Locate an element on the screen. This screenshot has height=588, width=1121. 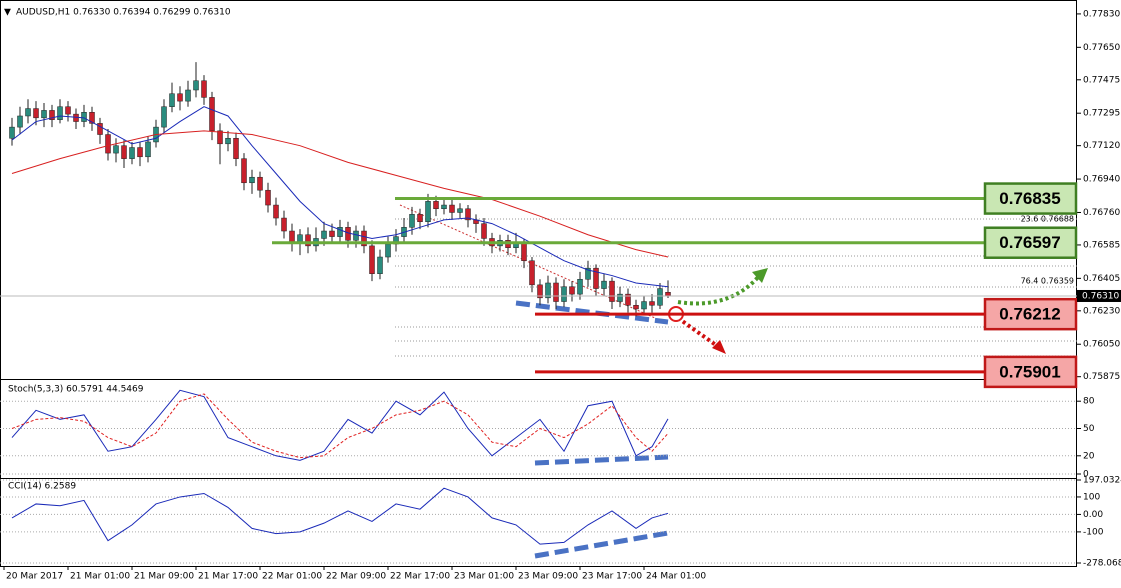
x-tick-label: 22 Mar 17:00 is located at coordinates (420, 577).